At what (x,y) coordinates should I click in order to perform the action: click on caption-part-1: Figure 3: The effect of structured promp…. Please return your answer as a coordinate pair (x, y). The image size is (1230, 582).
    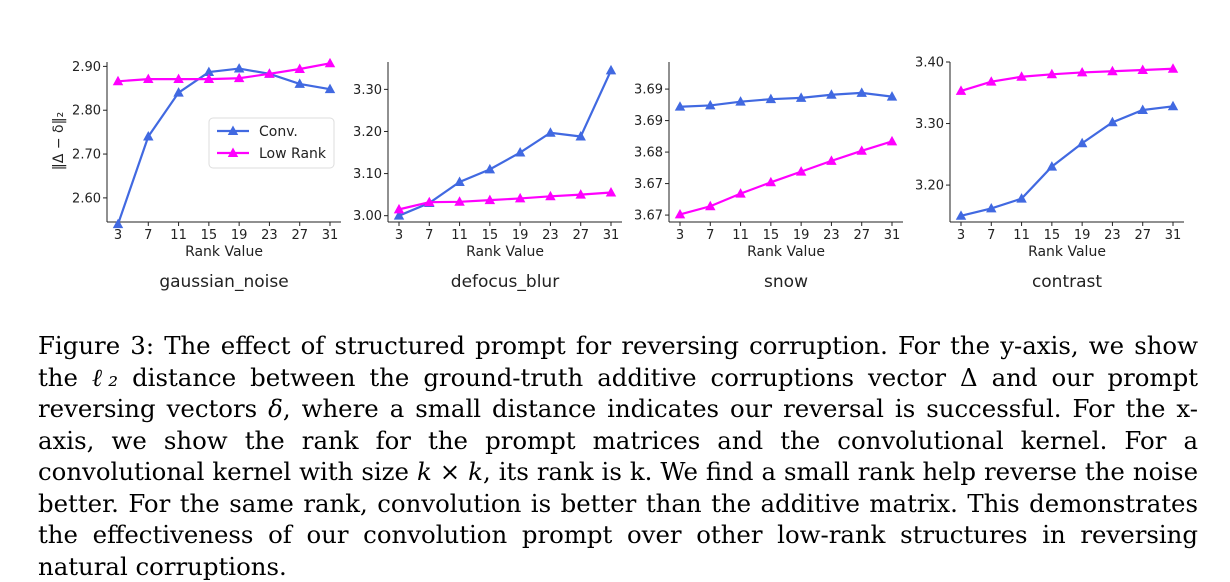
    Looking at the image, I should click on (618, 361).